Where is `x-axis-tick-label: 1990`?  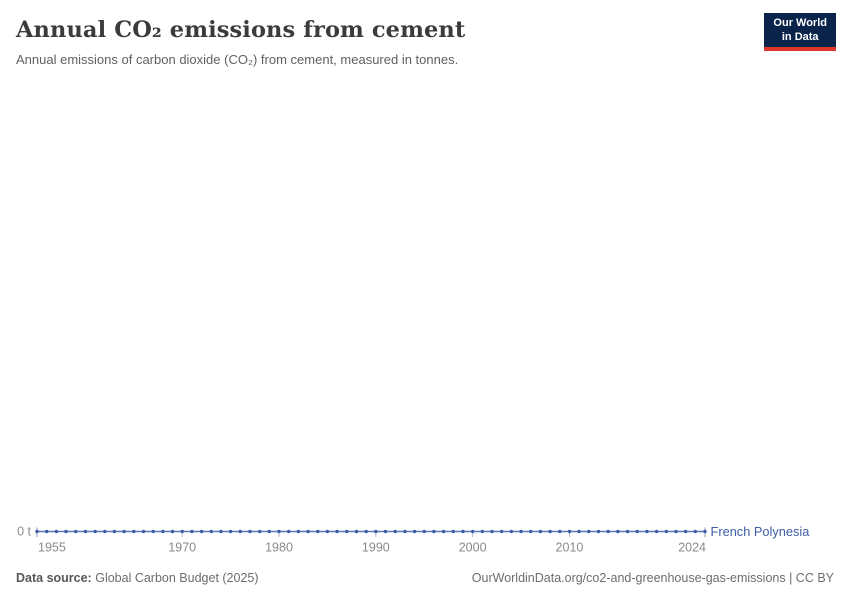
x-axis-tick-label: 1990 is located at coordinates (376, 548).